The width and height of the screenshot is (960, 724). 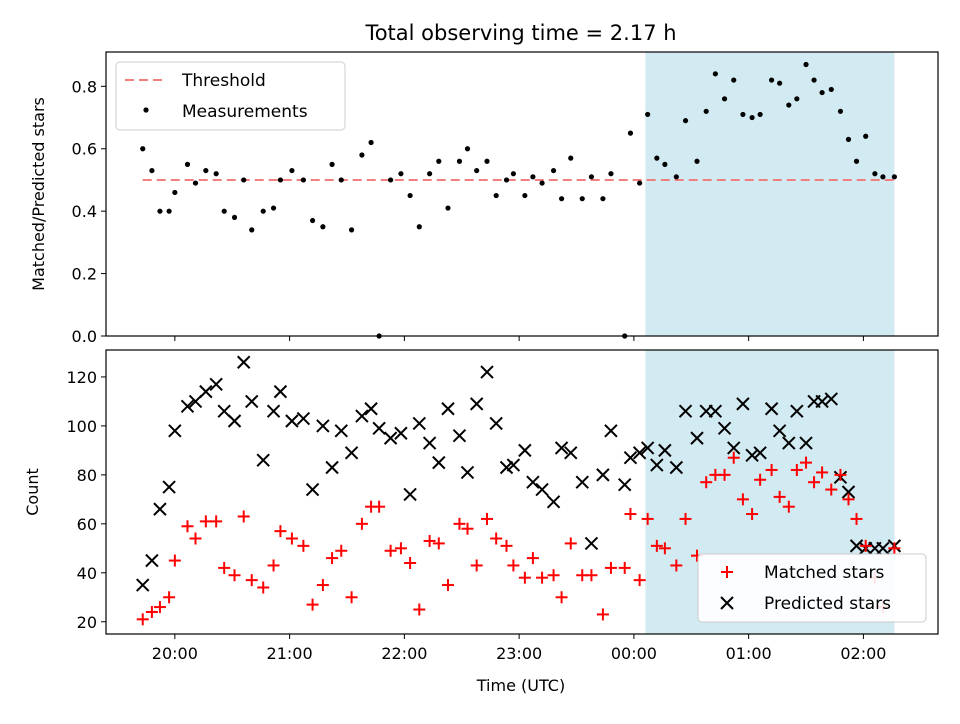 I want to click on legend-predicted-label: Predicted stars, so click(x=827, y=604).